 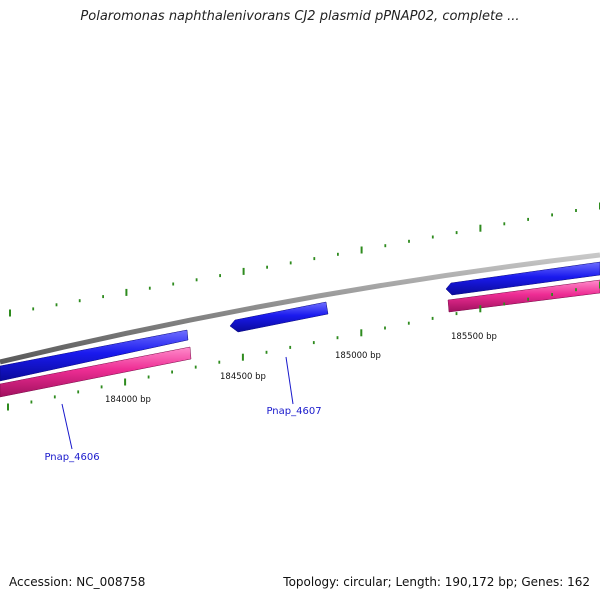 I want to click on scale-label-184500: 184500 bp, so click(x=243, y=377).